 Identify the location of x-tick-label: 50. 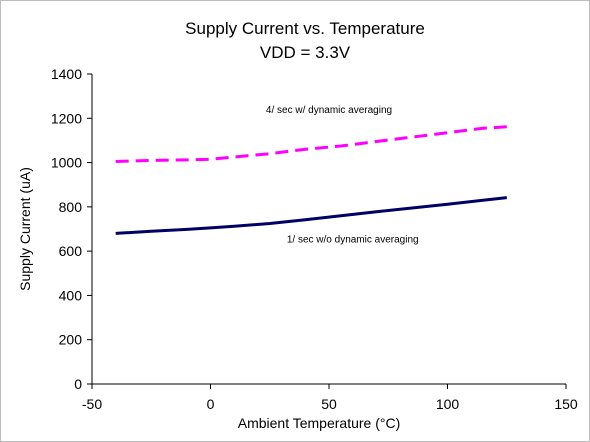
(329, 404).